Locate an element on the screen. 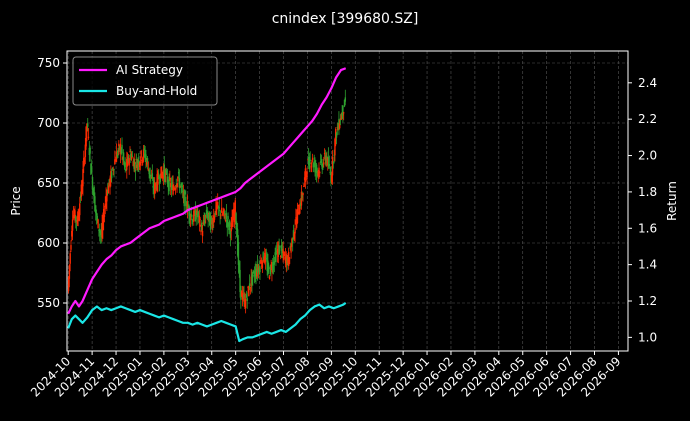 This screenshot has height=421, width=690. y-right-axis: 1.0 1.2 1.4 1.6 1.8 2.0 2.2 2.4 is located at coordinates (642, 210).